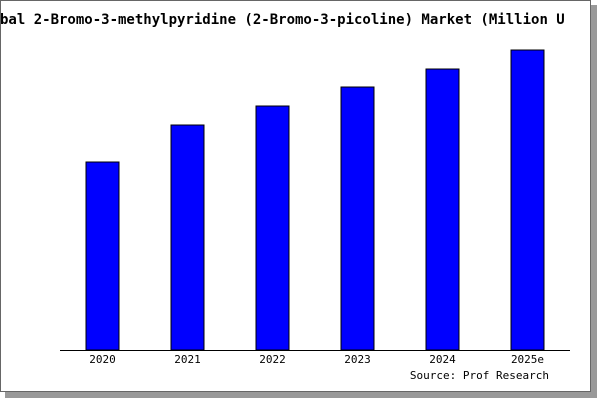  Describe the element at coordinates (357, 359) in the screenshot. I see `x-tick-label: 2023` at that location.